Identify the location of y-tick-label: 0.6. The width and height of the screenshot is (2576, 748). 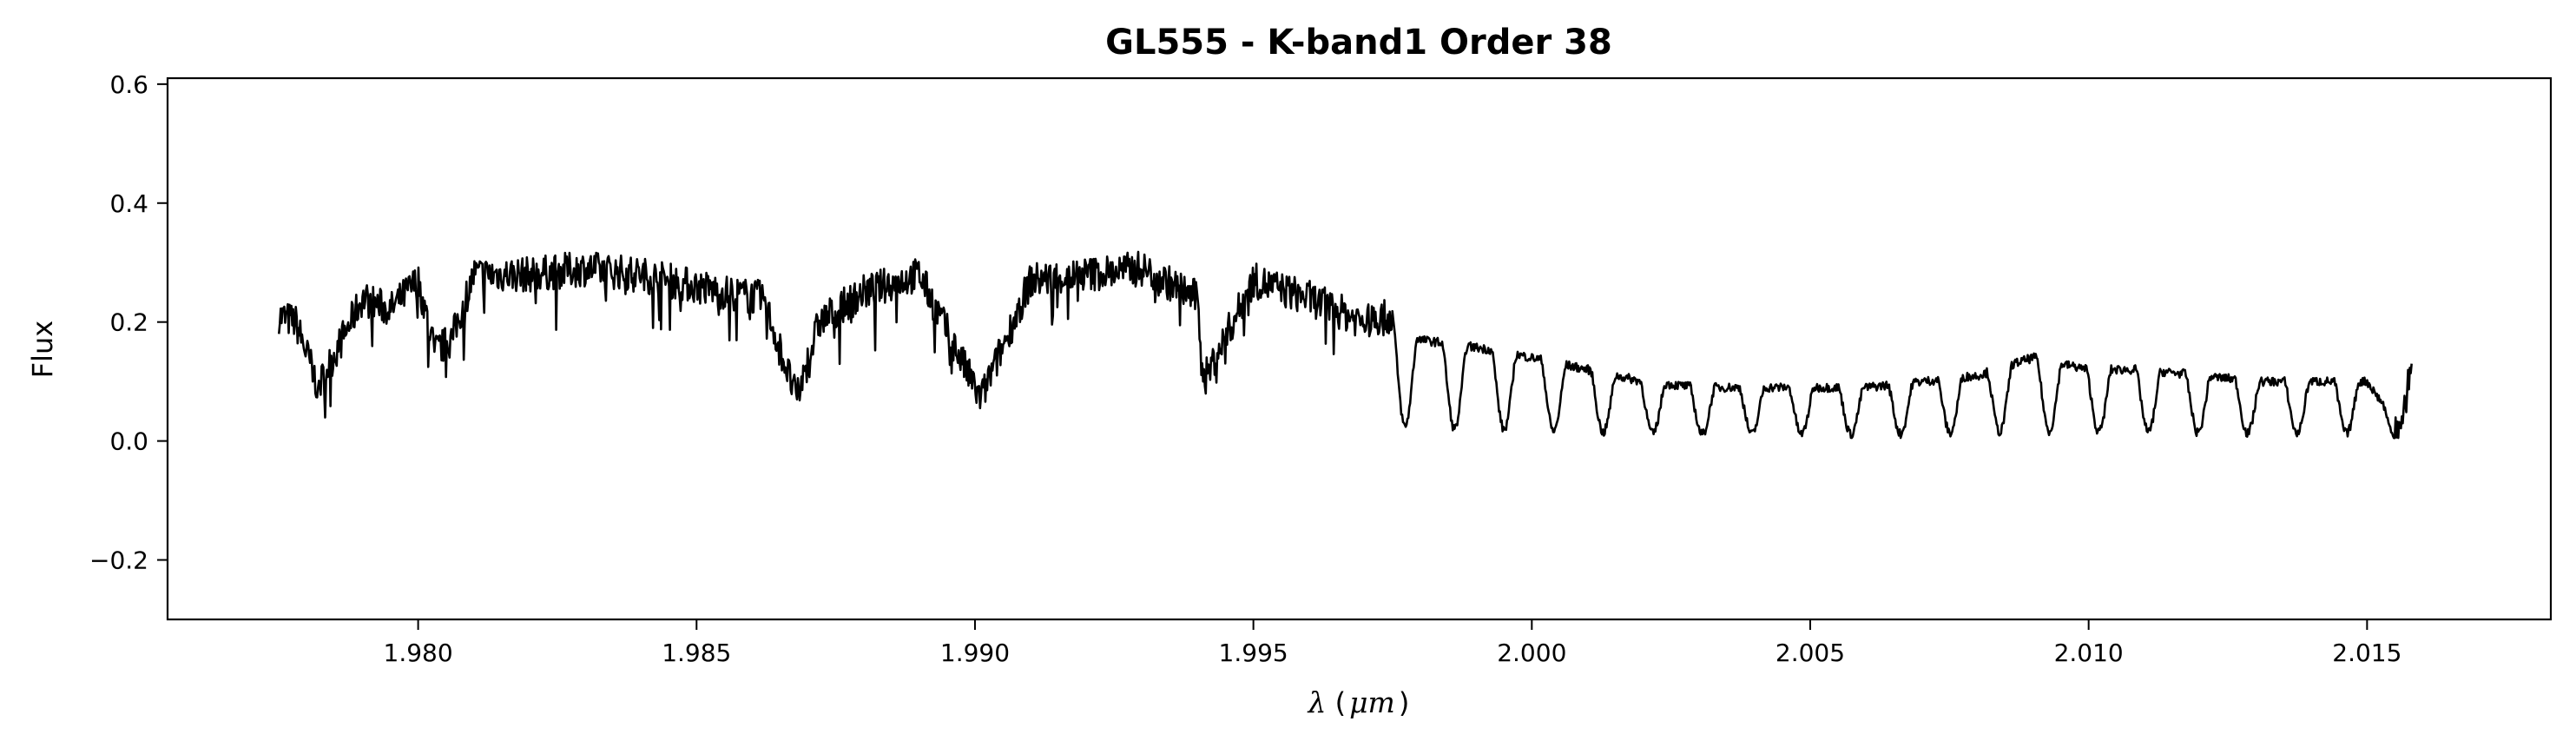
(128, 84).